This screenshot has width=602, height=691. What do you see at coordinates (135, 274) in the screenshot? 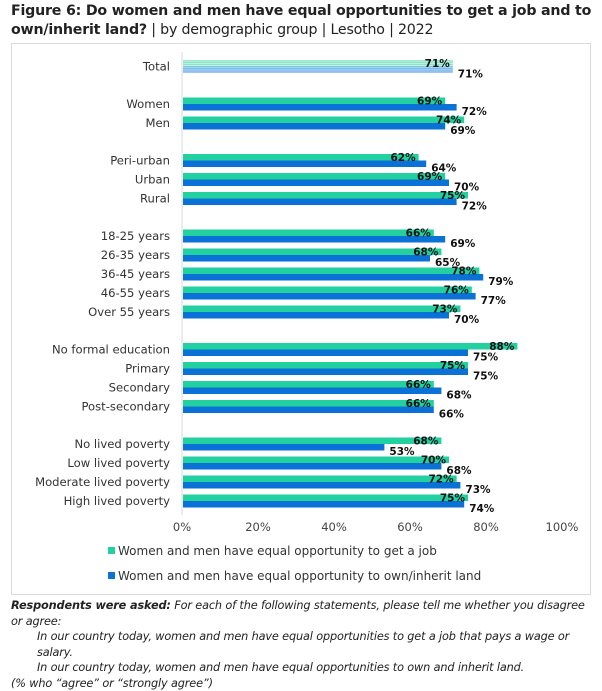
I see `category-label: 36-45 years` at bounding box center [135, 274].